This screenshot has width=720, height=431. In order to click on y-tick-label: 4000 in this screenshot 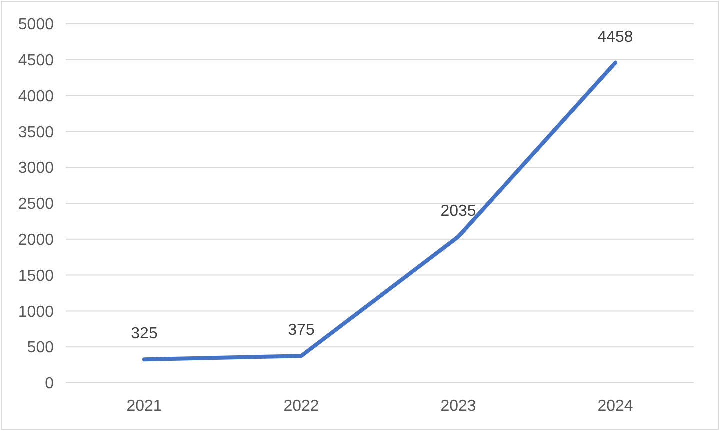, I will do `click(36, 97)`.